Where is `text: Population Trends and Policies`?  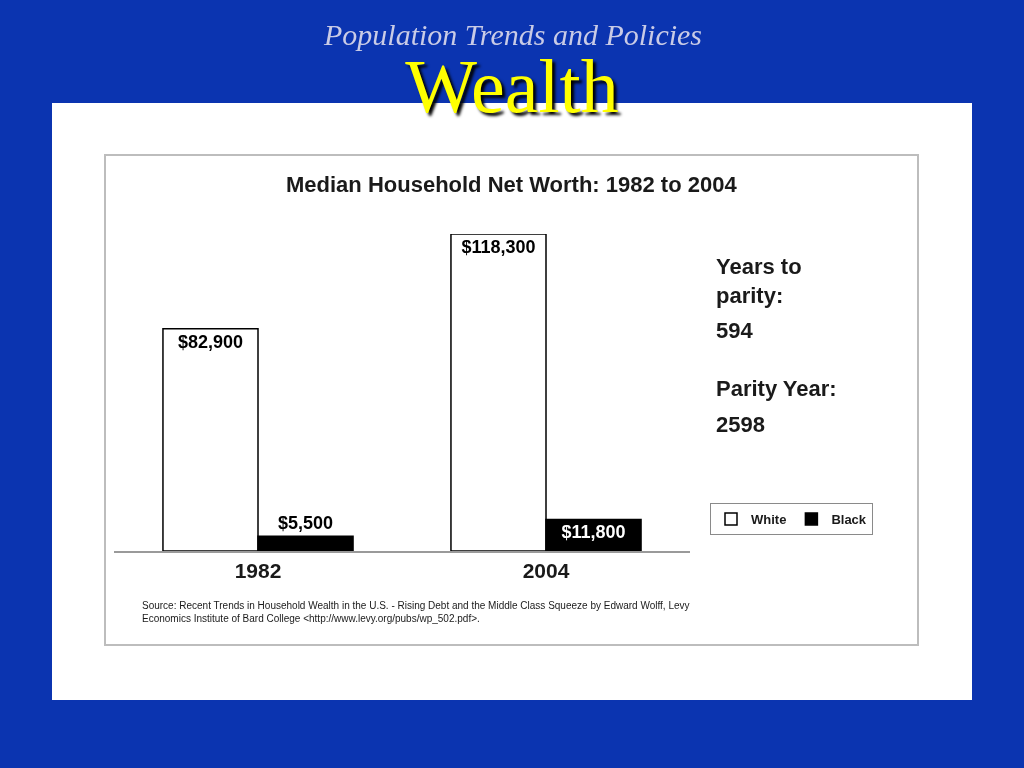 text: Population Trends and Policies is located at coordinates (513, 34).